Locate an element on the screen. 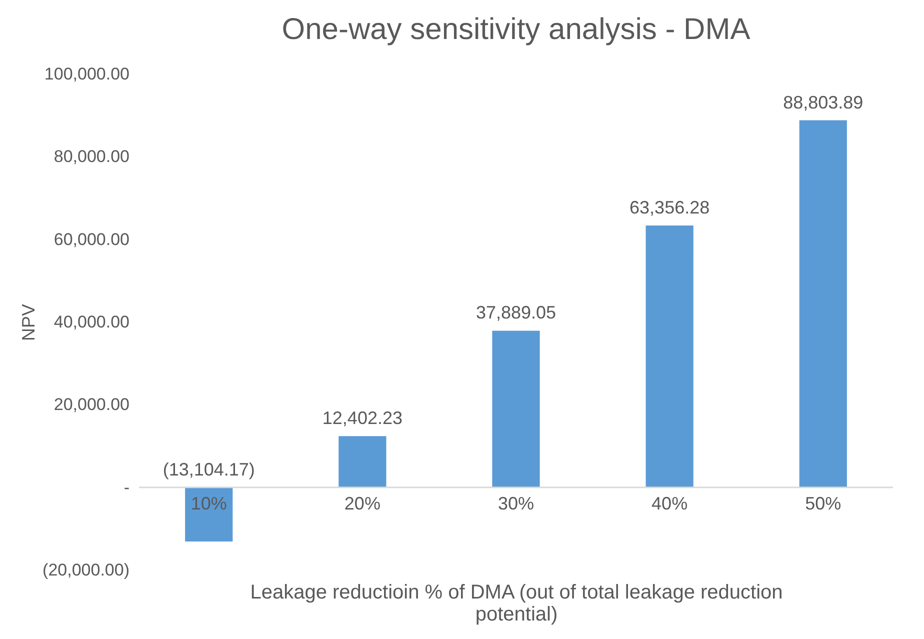  data-label: 12,402.23 is located at coordinates (362, 418).